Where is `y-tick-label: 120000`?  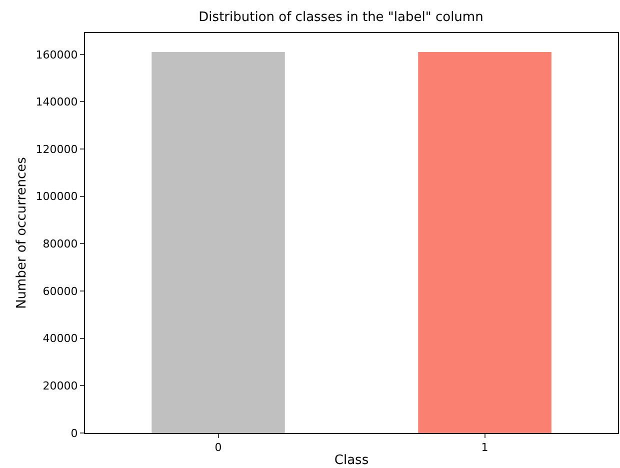
y-tick-label: 120000 is located at coordinates (57, 149).